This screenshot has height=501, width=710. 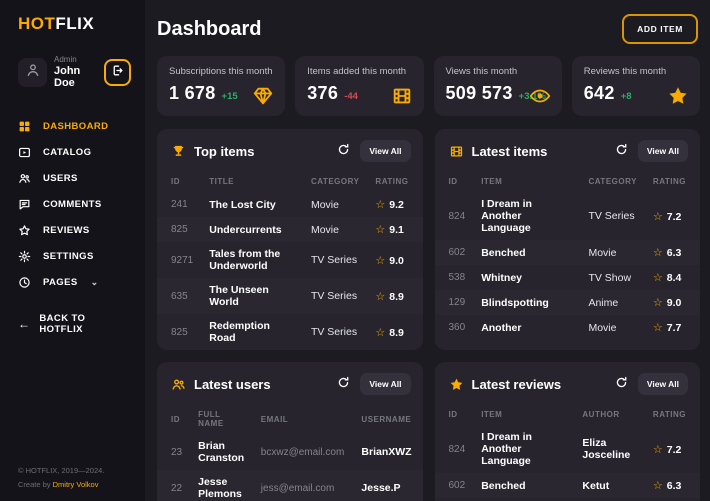 What do you see at coordinates (211, 419) in the screenshot?
I see `column-header: FULL NAME` at bounding box center [211, 419].